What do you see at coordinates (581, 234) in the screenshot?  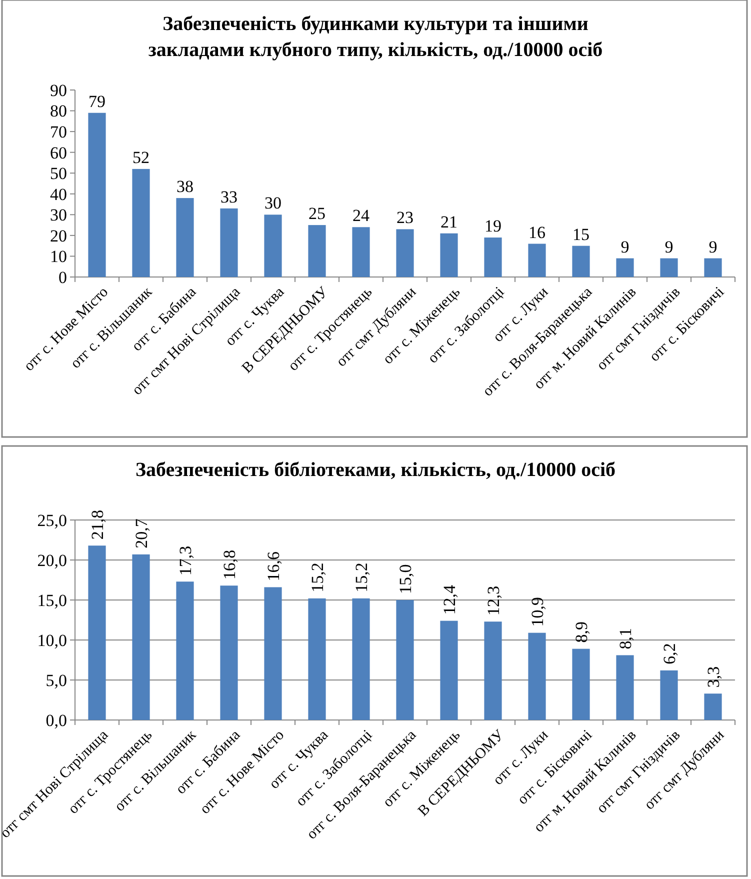 I see `data-label: 15` at bounding box center [581, 234].